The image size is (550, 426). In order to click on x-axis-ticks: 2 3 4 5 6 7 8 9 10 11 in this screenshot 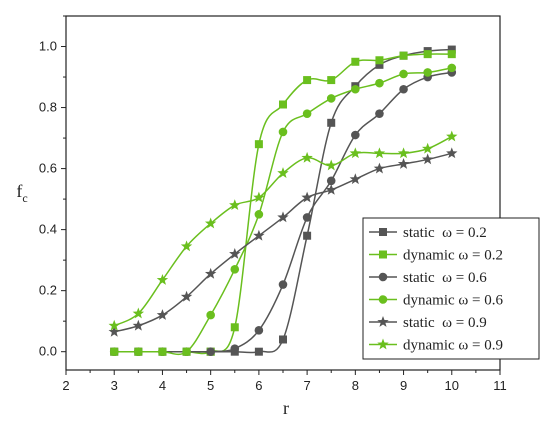, I will do `click(284, 381)`.